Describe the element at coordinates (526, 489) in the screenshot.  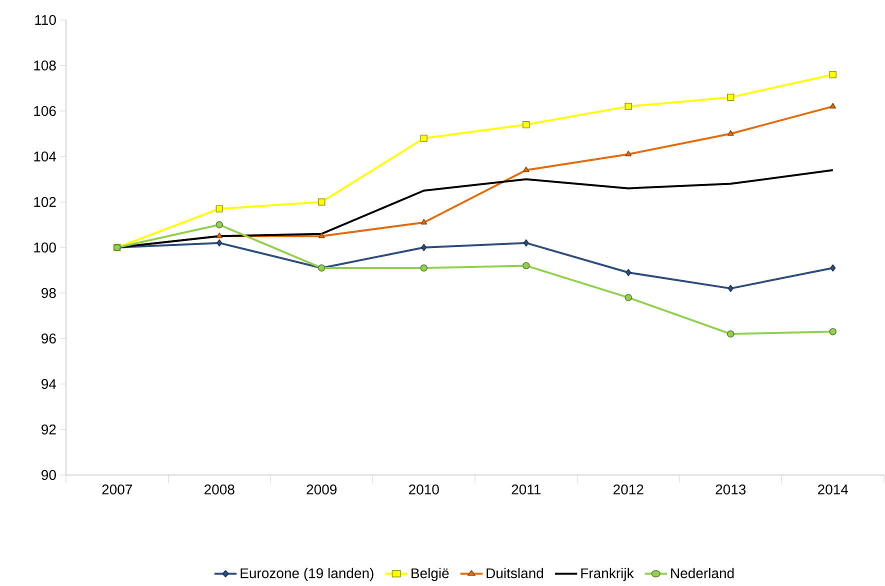
I see `x-tick-label: 2011` at that location.